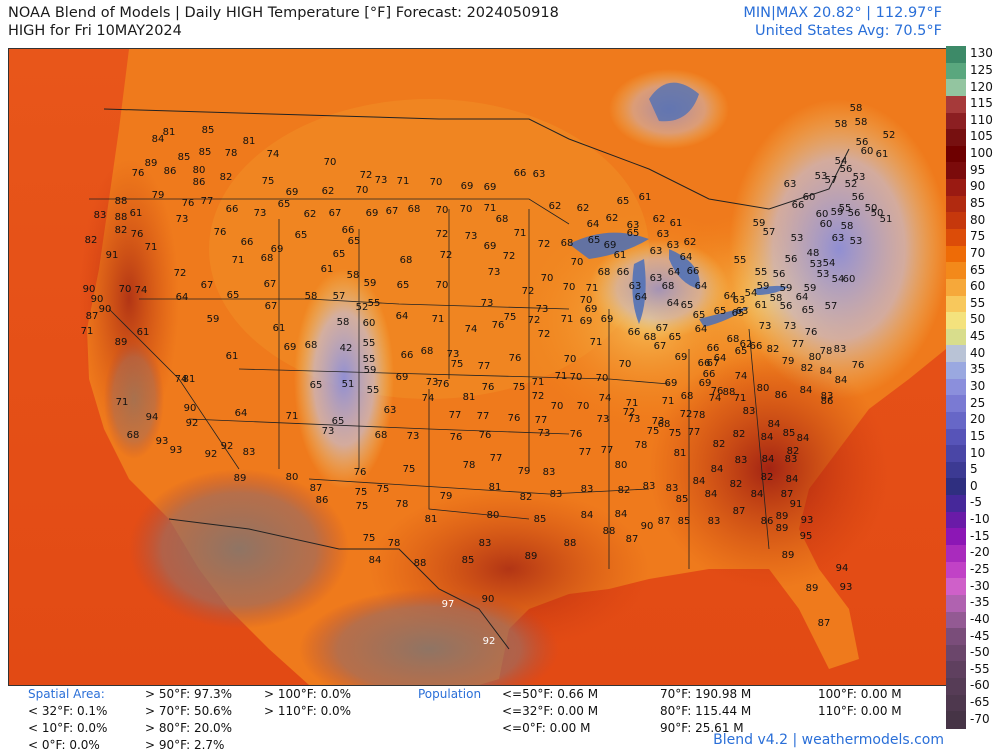  Describe the element at coordinates (701, 329) in the screenshot. I see `temp-label: 64` at that location.